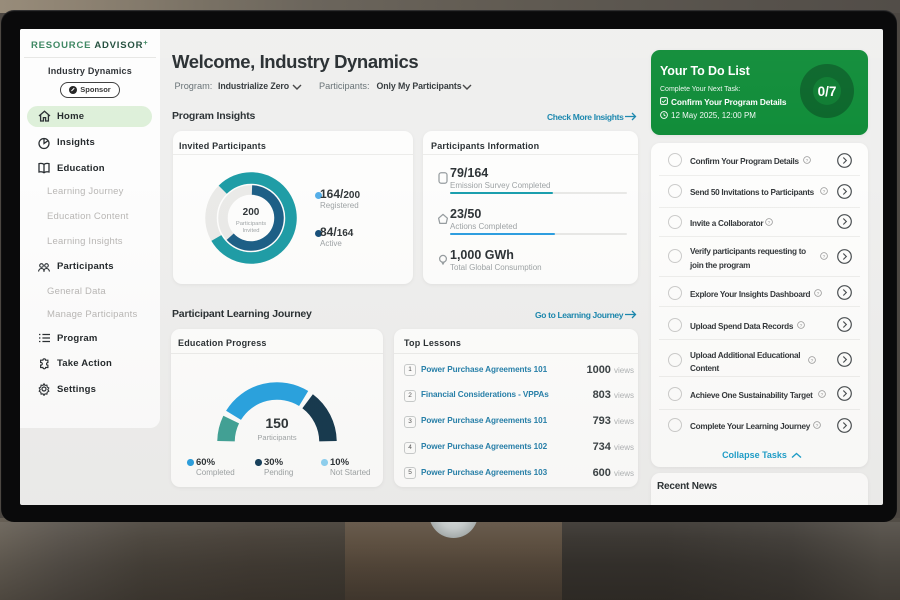  Describe the element at coordinates (251, 212) in the screenshot. I see `svg-text: 200` at that location.